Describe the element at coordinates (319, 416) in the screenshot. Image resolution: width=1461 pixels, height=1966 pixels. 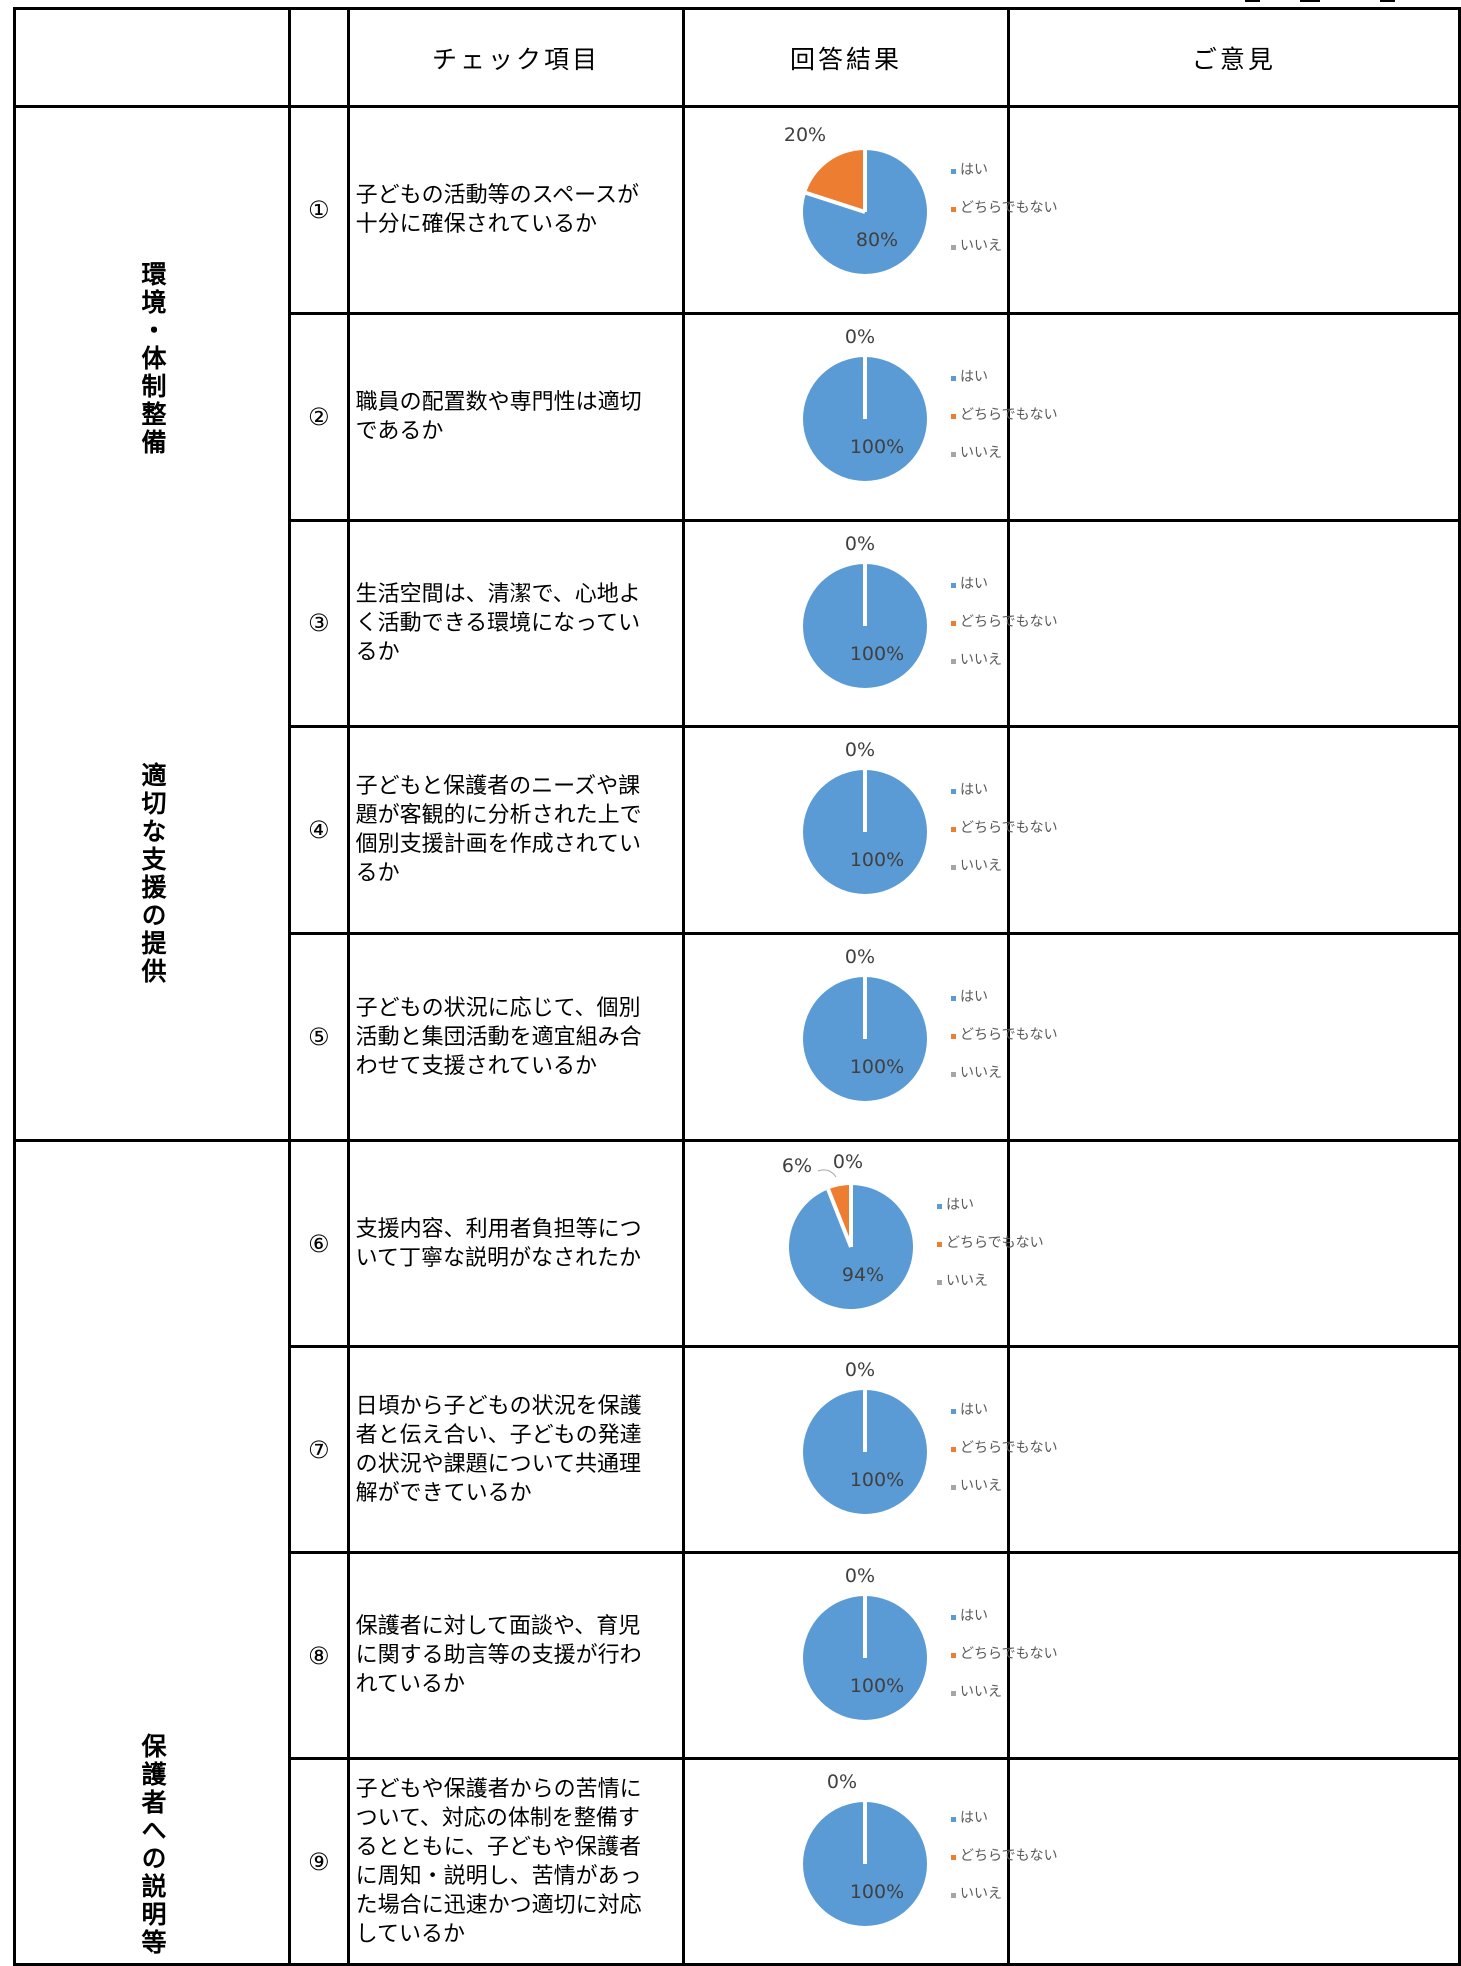
I see `item-number: ②` at that location.